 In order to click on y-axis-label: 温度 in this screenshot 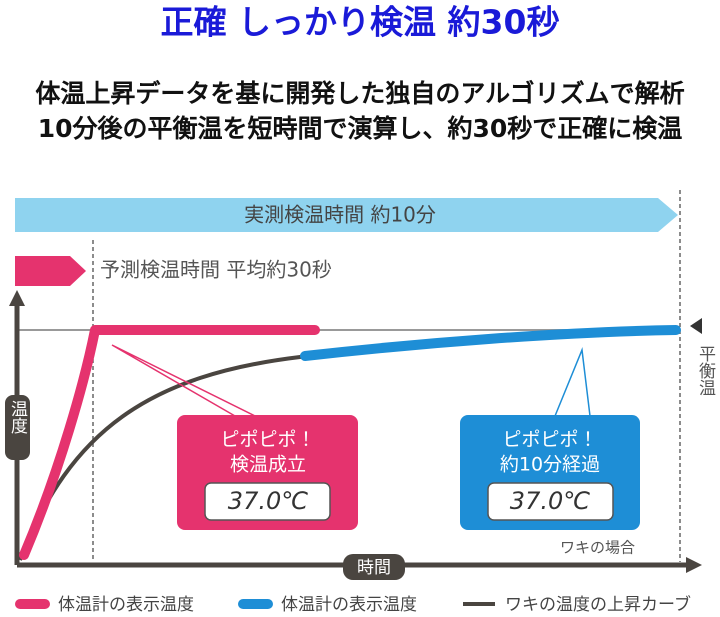, I will do `click(17, 417)`.